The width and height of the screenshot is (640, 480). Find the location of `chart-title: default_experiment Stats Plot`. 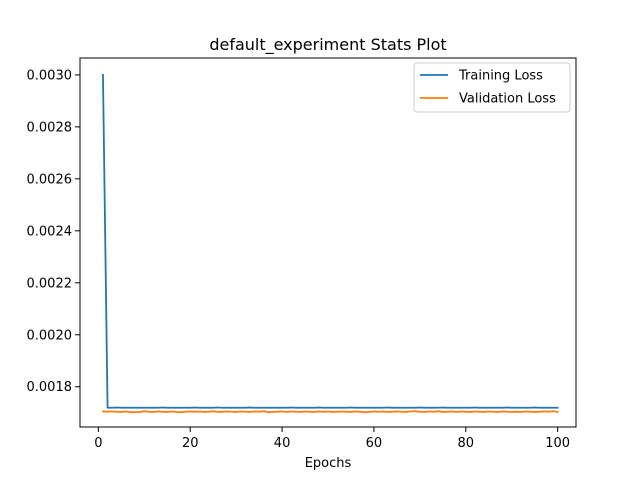

chart-title: default_experiment Stats Plot is located at coordinates (327, 45).